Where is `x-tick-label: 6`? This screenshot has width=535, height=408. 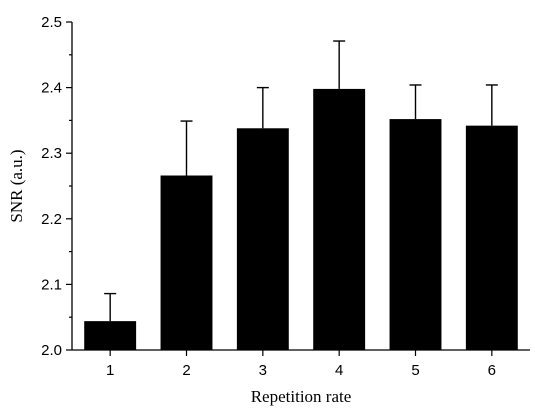
x-tick-label: 6 is located at coordinates (492, 370).